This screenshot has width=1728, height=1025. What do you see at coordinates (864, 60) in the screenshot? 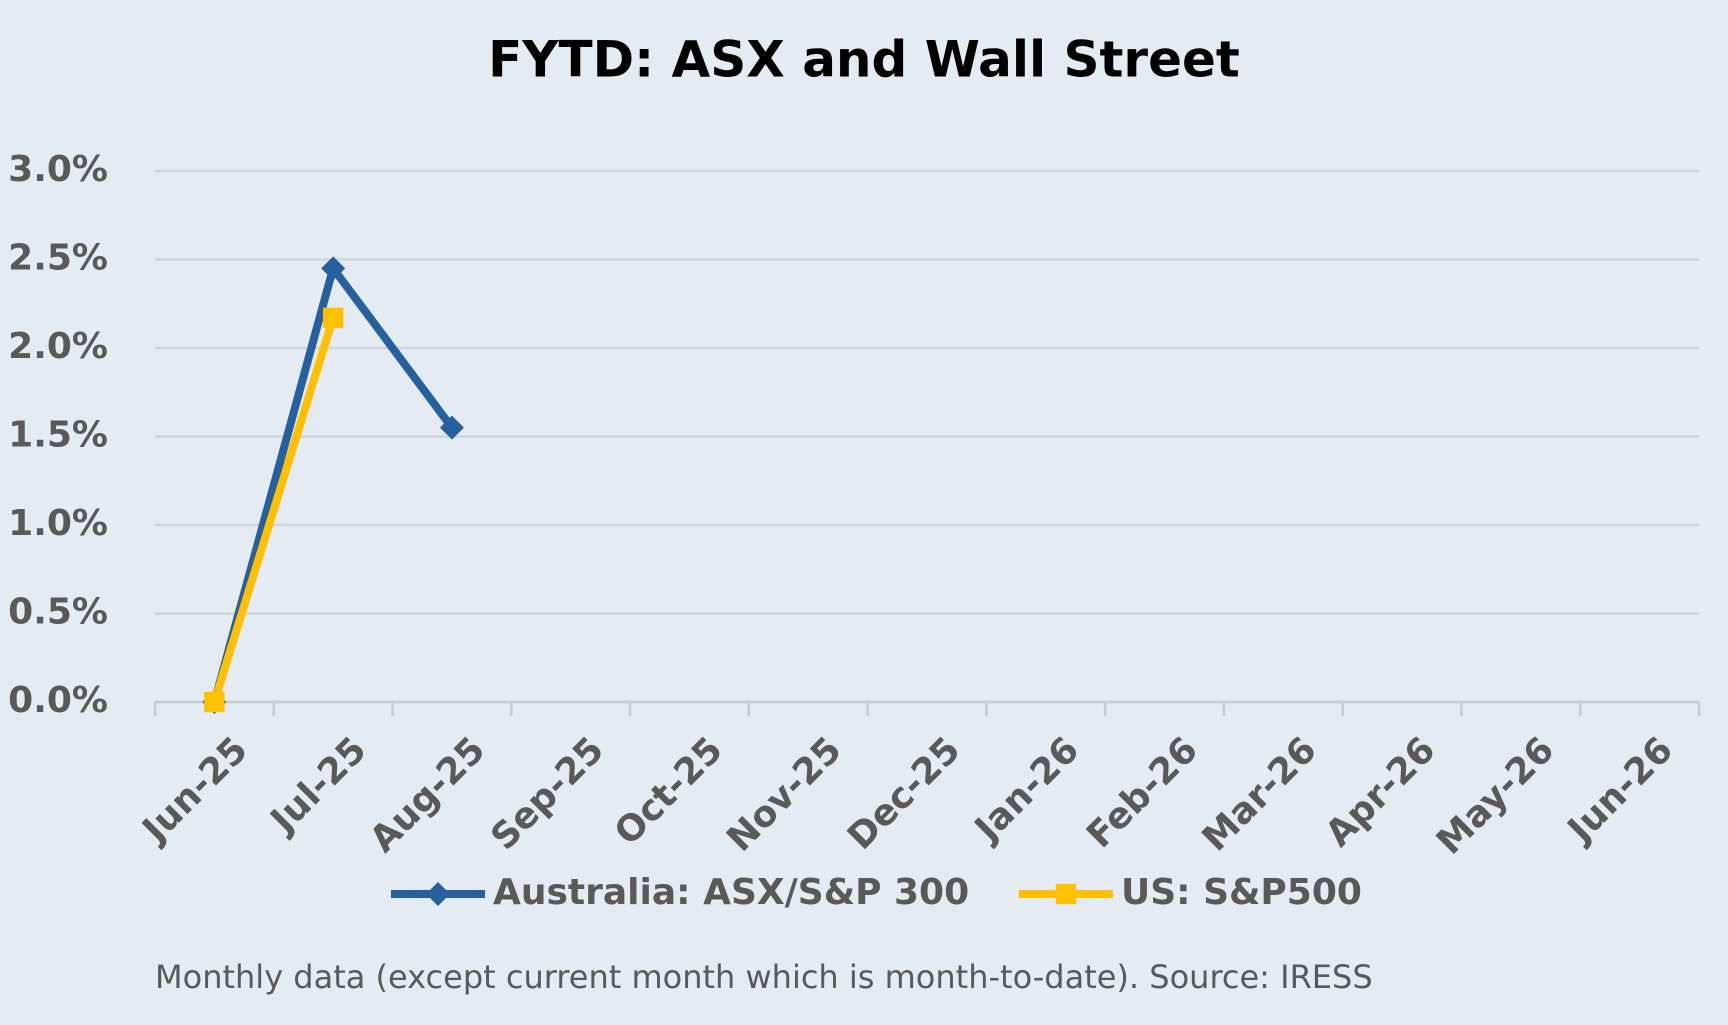
I see `chart-title: FYTD: ASX and Wall Street` at bounding box center [864, 60].